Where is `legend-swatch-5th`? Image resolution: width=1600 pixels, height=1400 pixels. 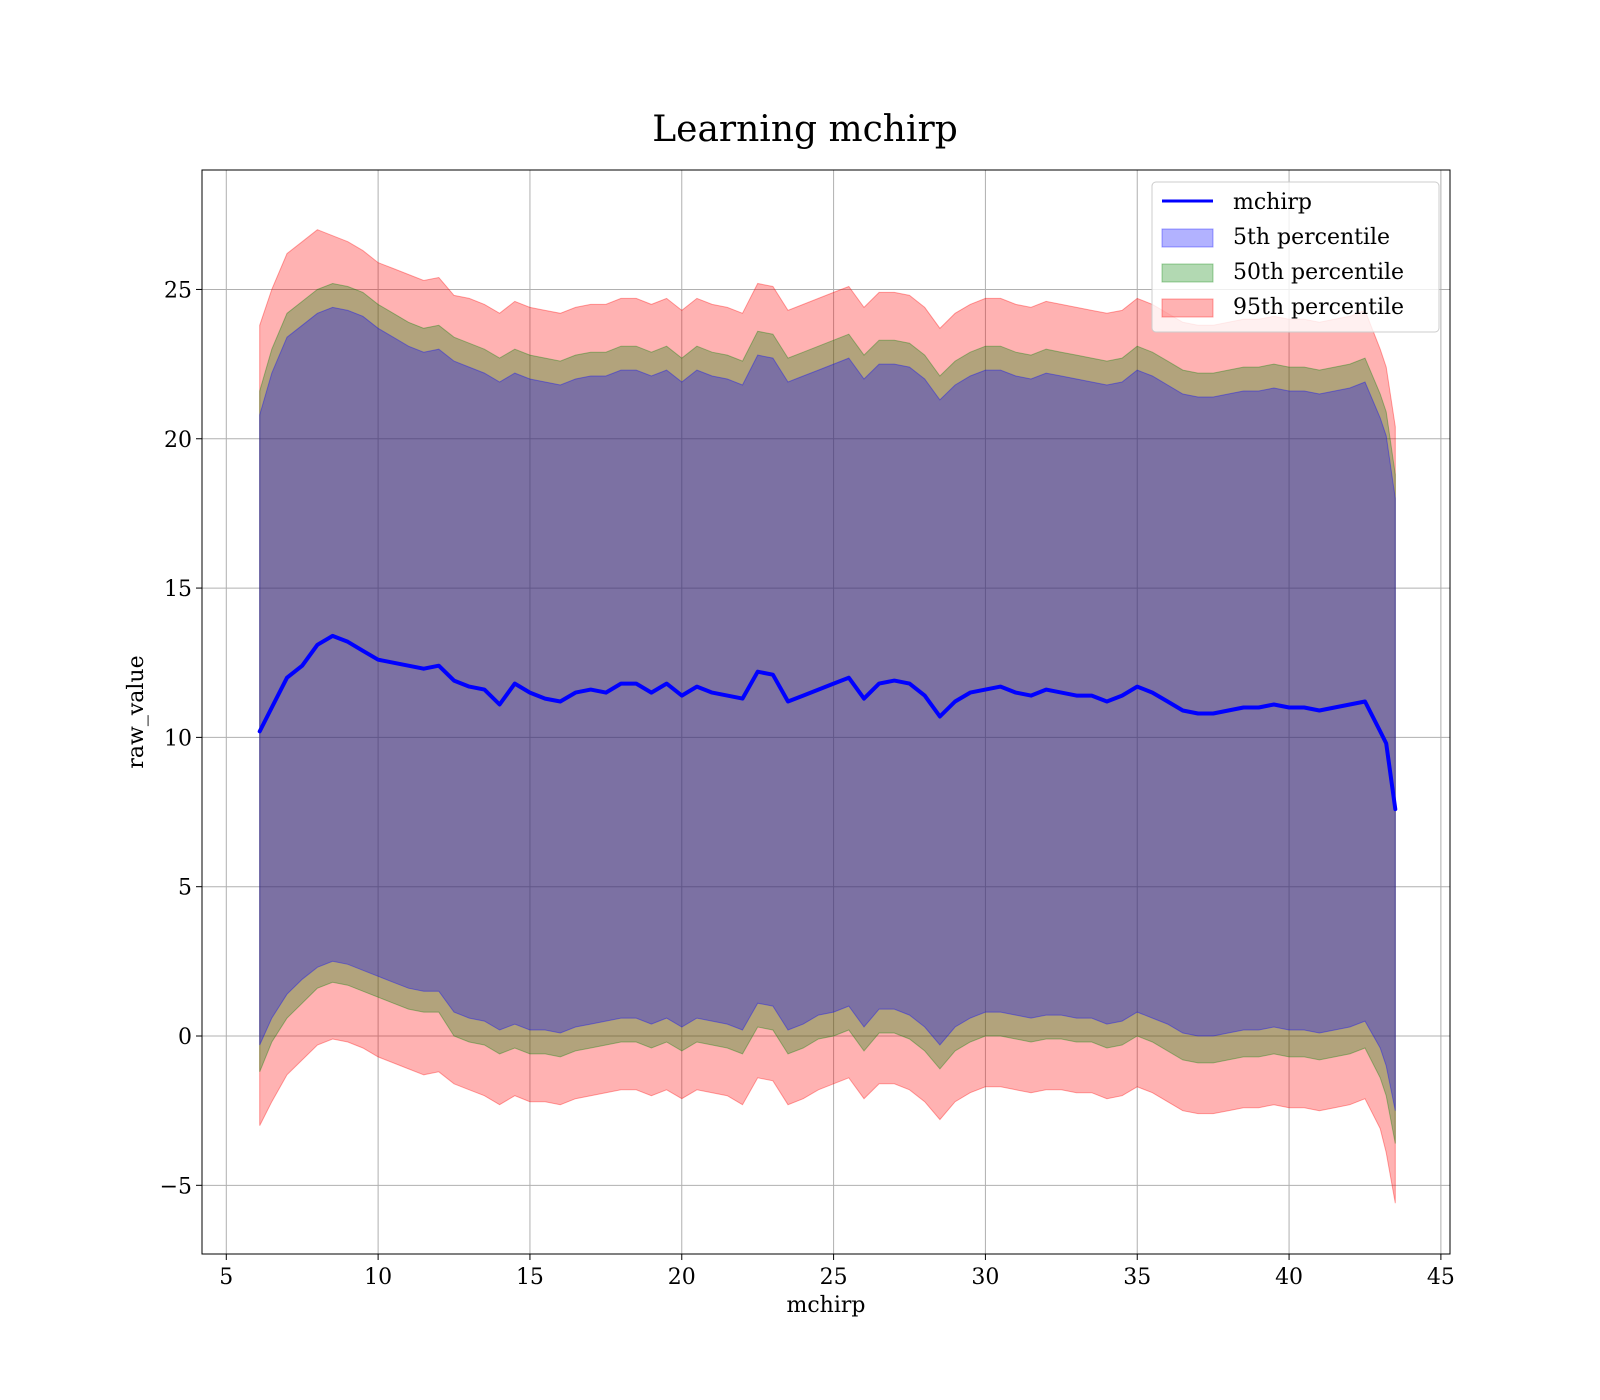 legend-swatch-5th is located at coordinates (1187, 238).